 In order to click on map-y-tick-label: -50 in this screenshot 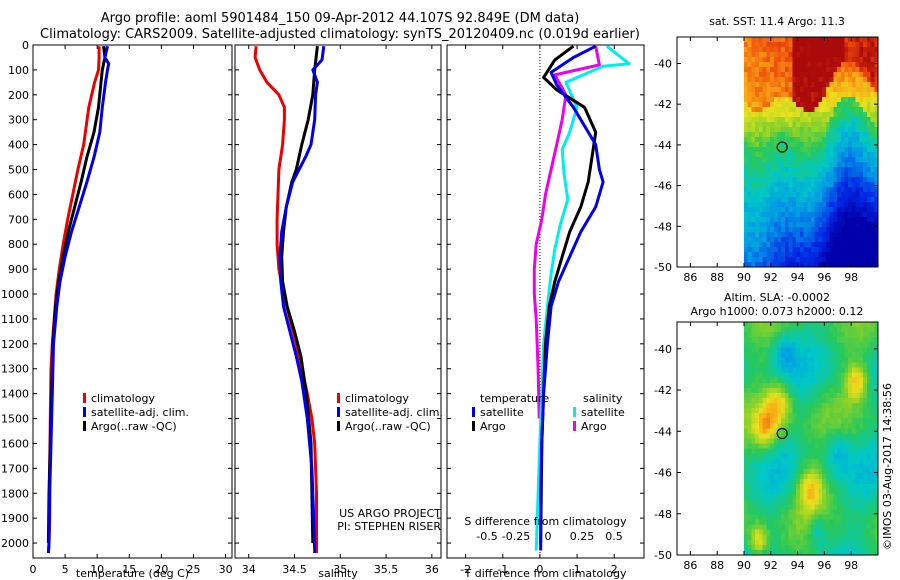, I will do `click(663, 267)`.